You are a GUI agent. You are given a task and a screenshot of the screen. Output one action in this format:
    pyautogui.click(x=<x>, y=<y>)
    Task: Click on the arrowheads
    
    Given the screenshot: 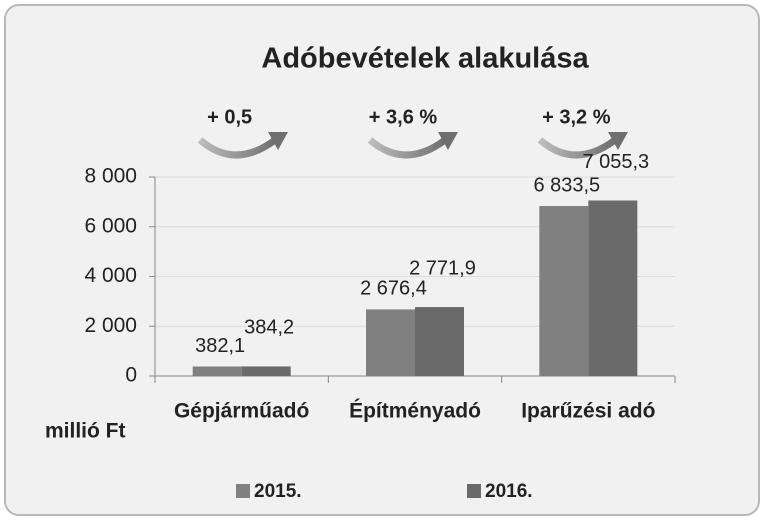 What is the action you would take?
    pyautogui.click(x=448, y=141)
    